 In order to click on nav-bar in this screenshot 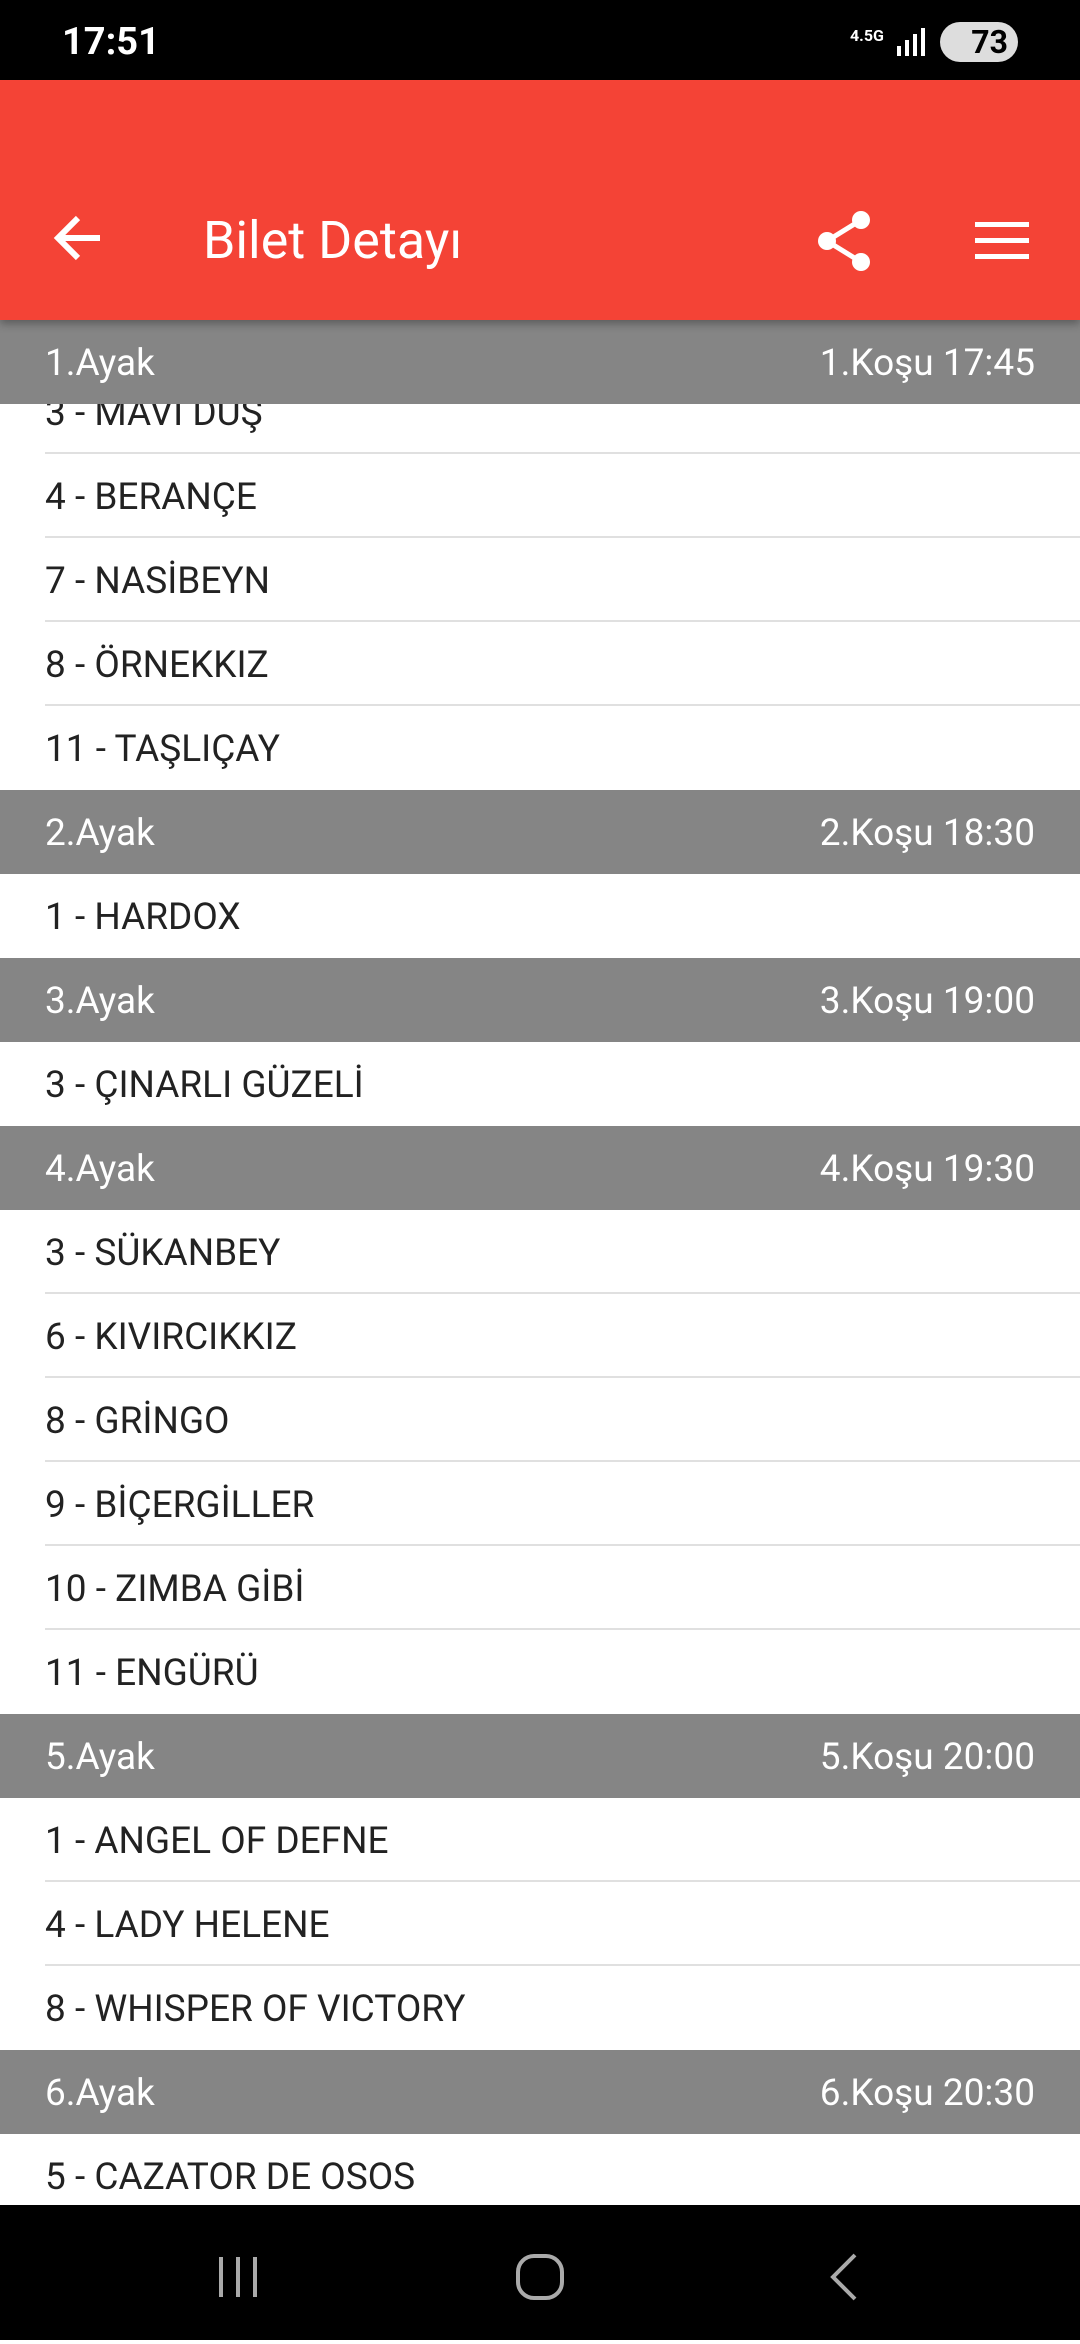, I will do `click(540, 2272)`.